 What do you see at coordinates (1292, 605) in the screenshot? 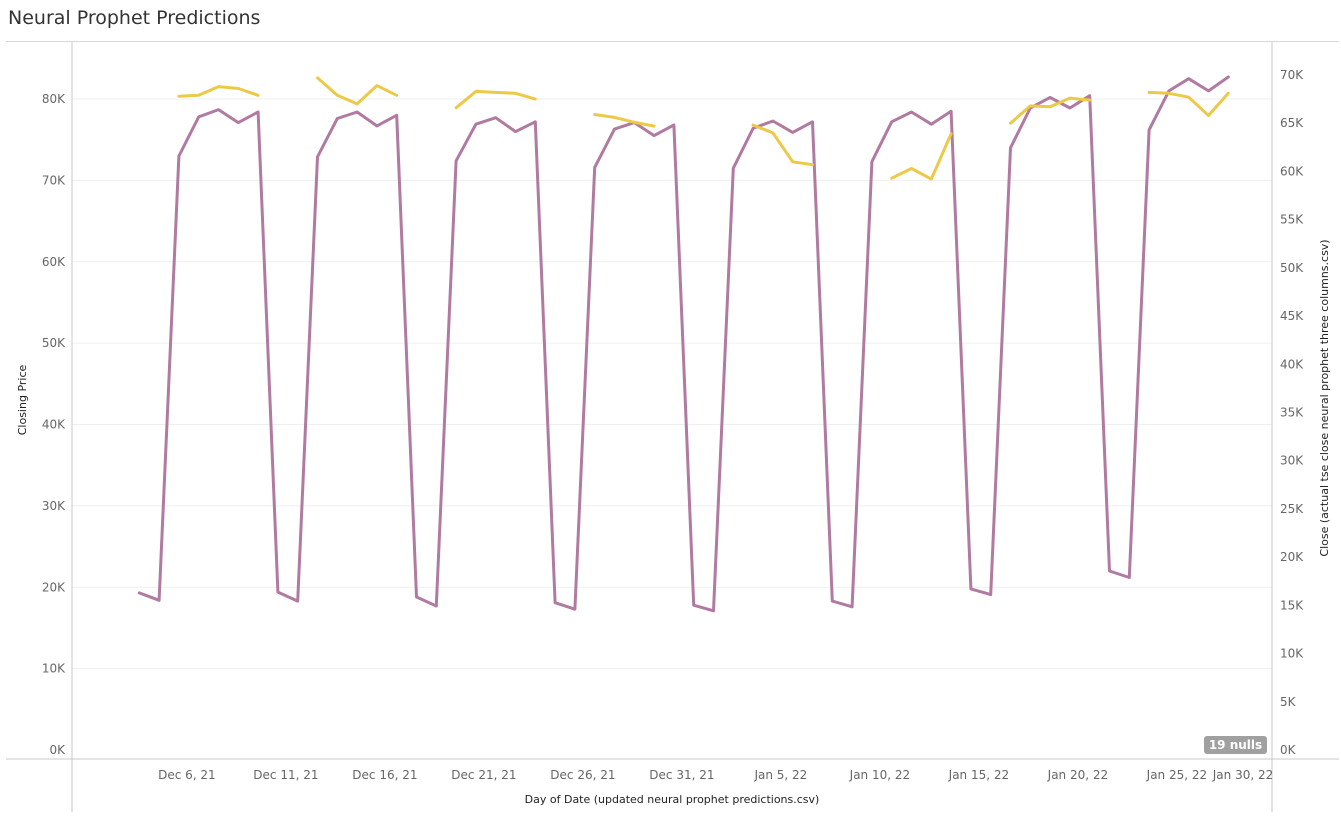
I see `right-y-tick-label: 15K` at bounding box center [1292, 605].